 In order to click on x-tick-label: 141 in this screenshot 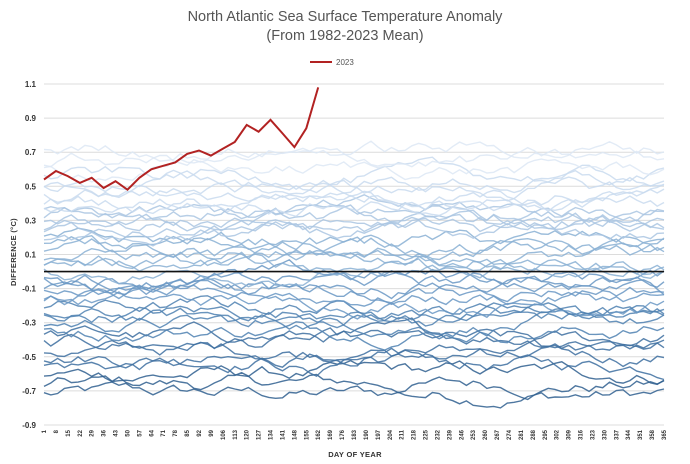, I will do `click(283, 434)`.